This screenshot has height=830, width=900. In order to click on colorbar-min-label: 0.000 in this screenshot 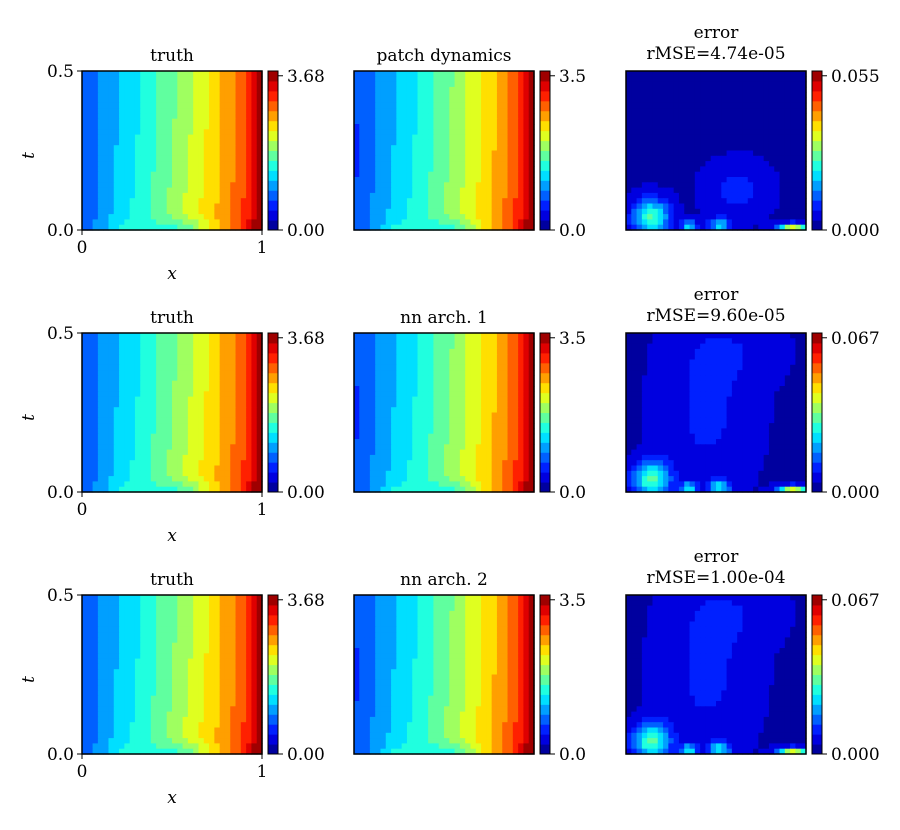, I will do `click(855, 231)`.